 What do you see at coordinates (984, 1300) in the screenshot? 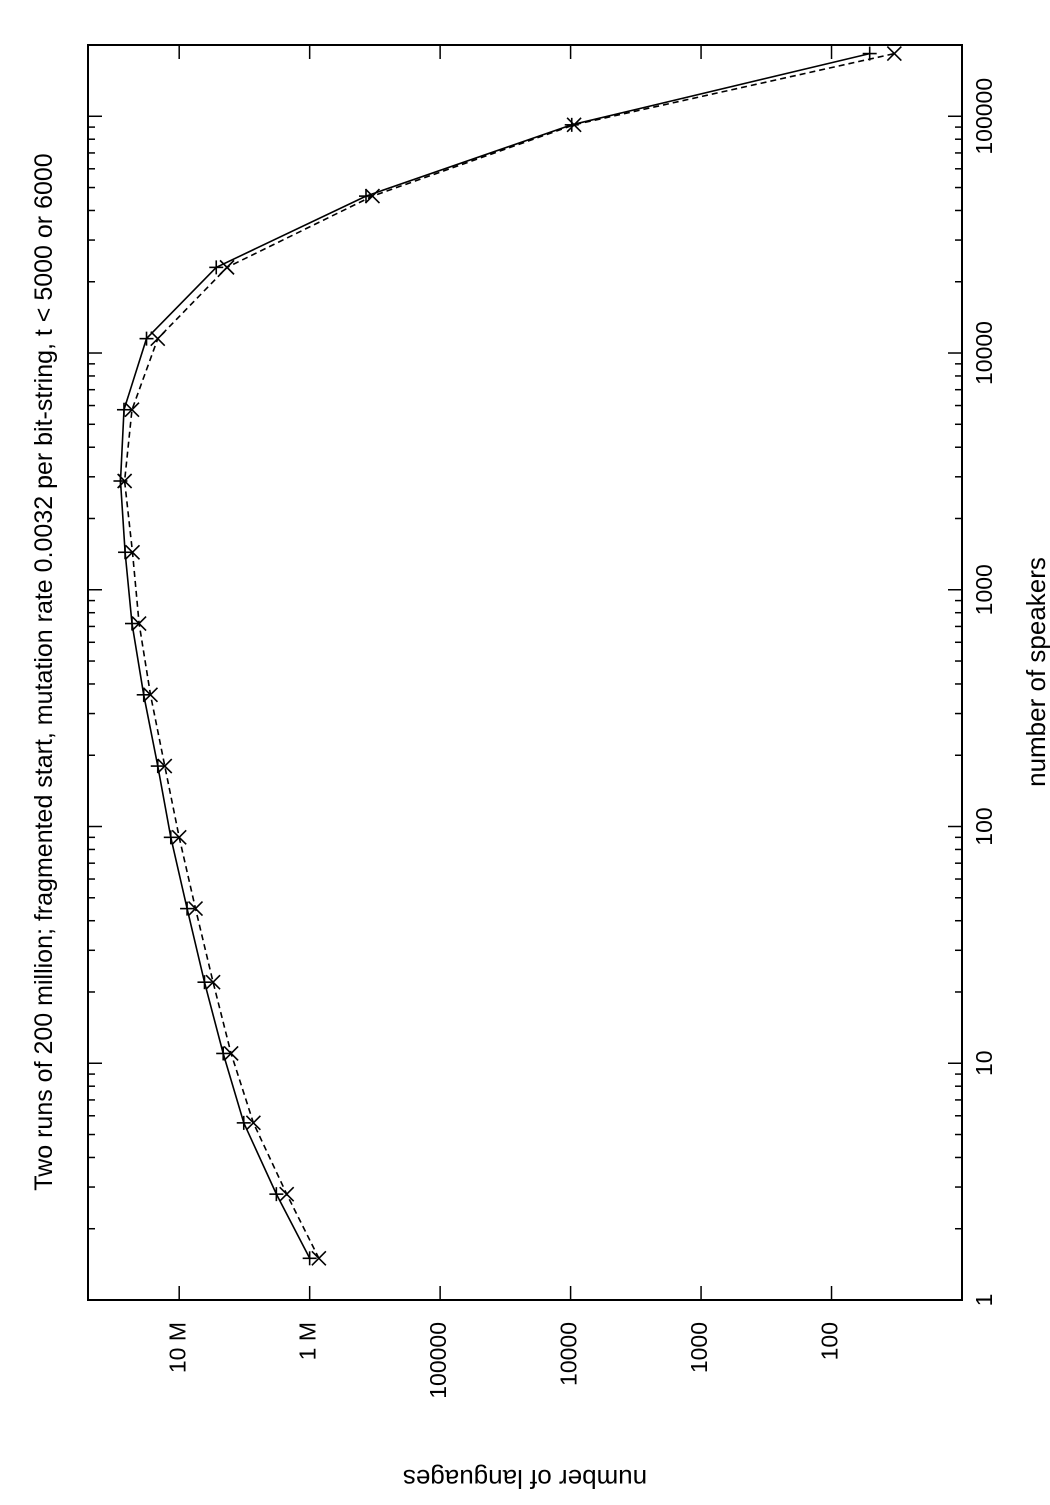
I see `x-tick-label: 1` at bounding box center [984, 1300].